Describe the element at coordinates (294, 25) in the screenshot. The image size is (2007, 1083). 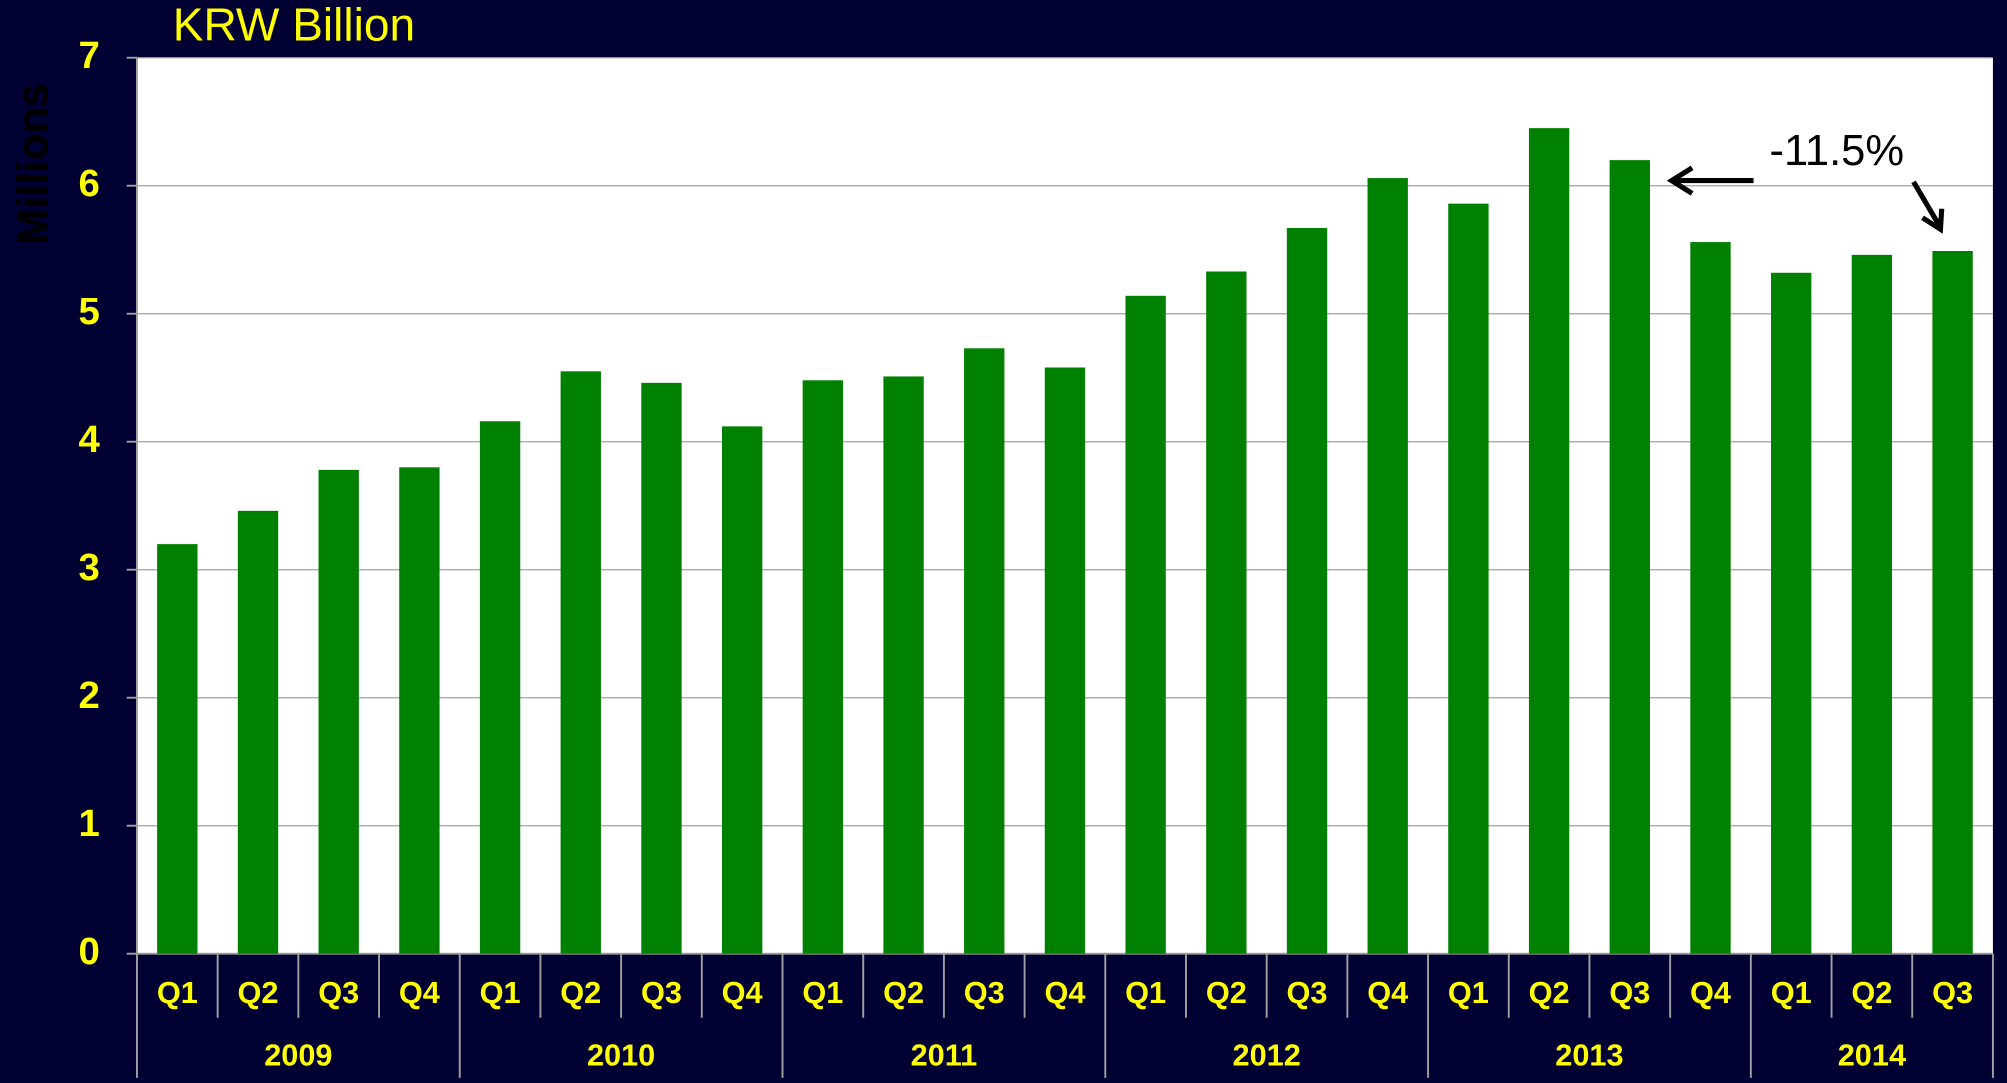
I see `chart-title: KRW Billion` at that location.